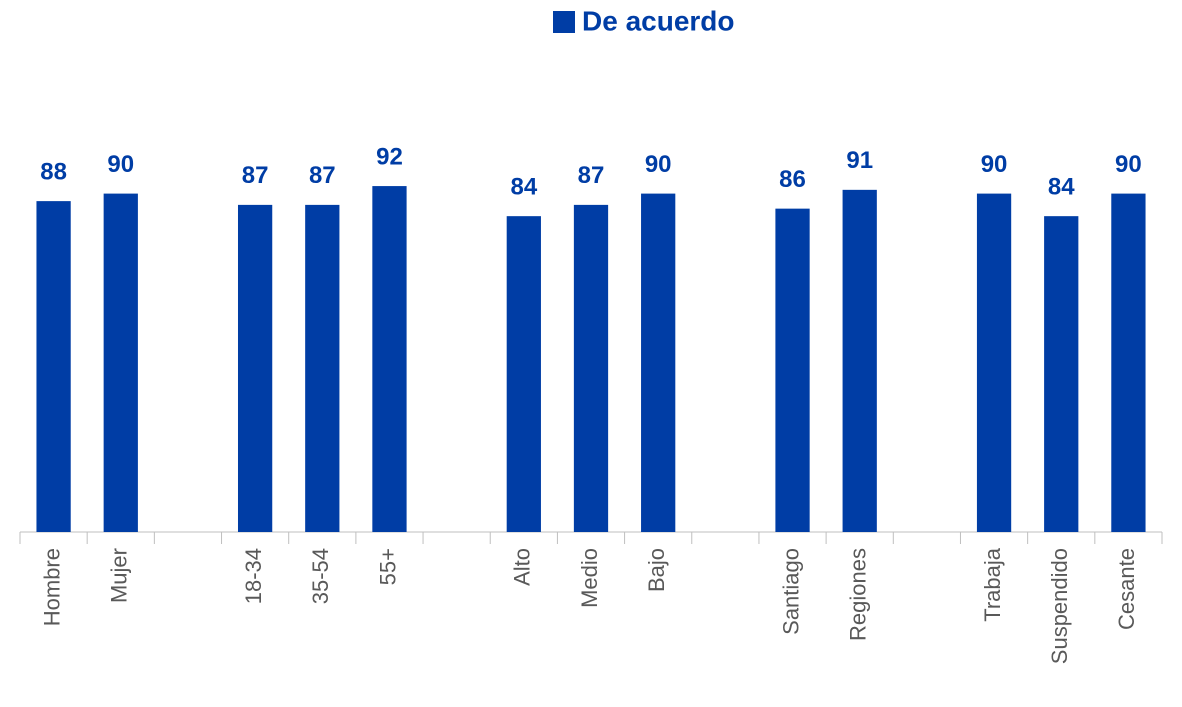  Describe the element at coordinates (564, 22) in the screenshot. I see `legend-swatch` at that location.